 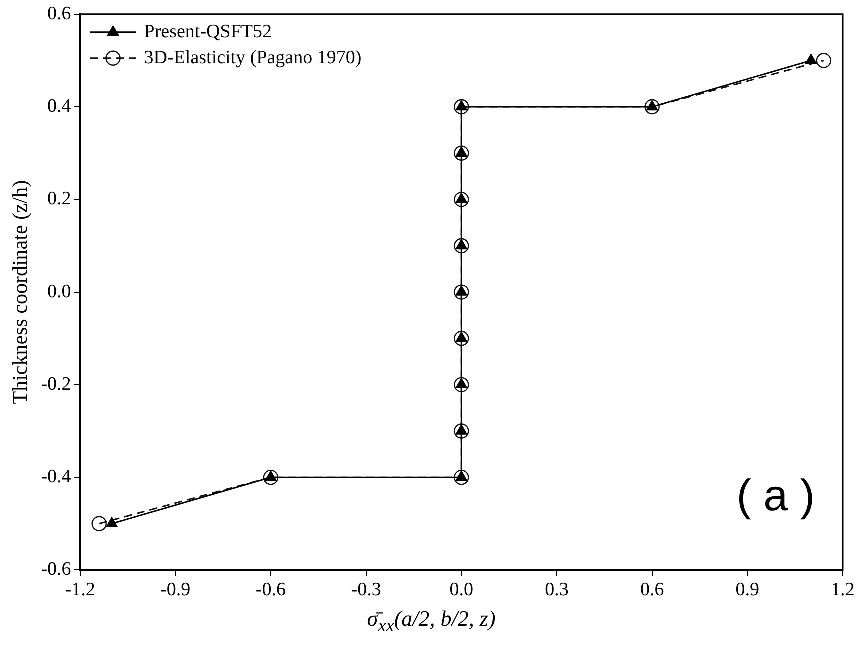 I want to click on legend-label: Present-QSFT52, so click(x=208, y=31).